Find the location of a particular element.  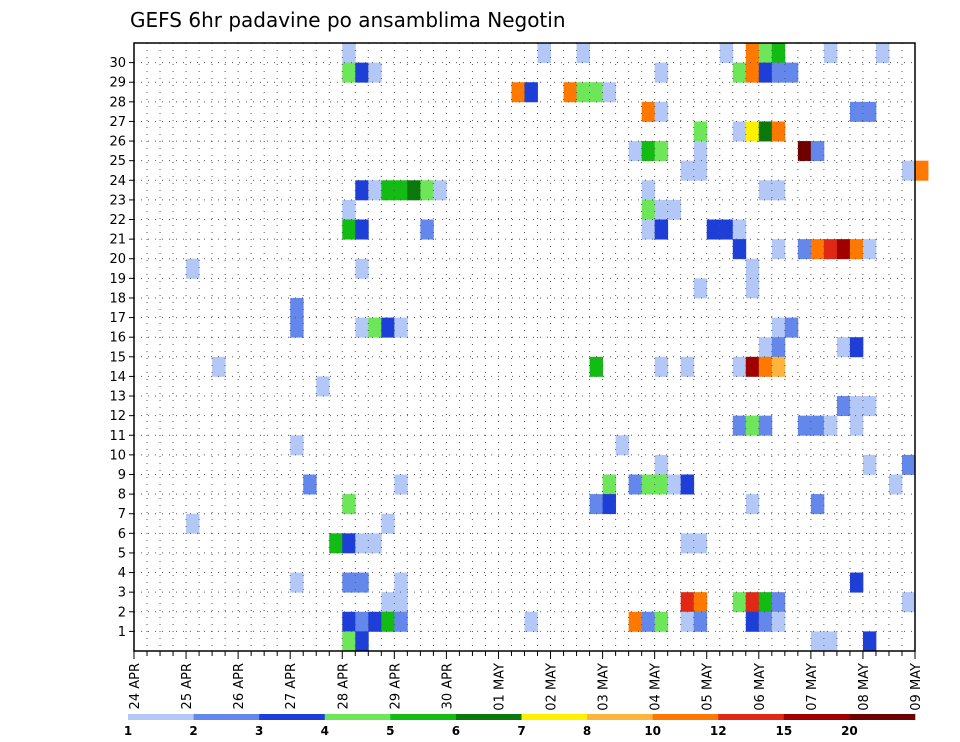

x-tick-label: 09 MAY is located at coordinates (916, 687).